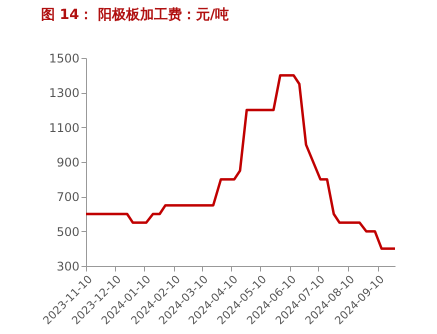 The width and height of the screenshot is (437, 334). What do you see at coordinates (64, 93) in the screenshot?
I see `y-tick-label: 1300` at bounding box center [64, 93].